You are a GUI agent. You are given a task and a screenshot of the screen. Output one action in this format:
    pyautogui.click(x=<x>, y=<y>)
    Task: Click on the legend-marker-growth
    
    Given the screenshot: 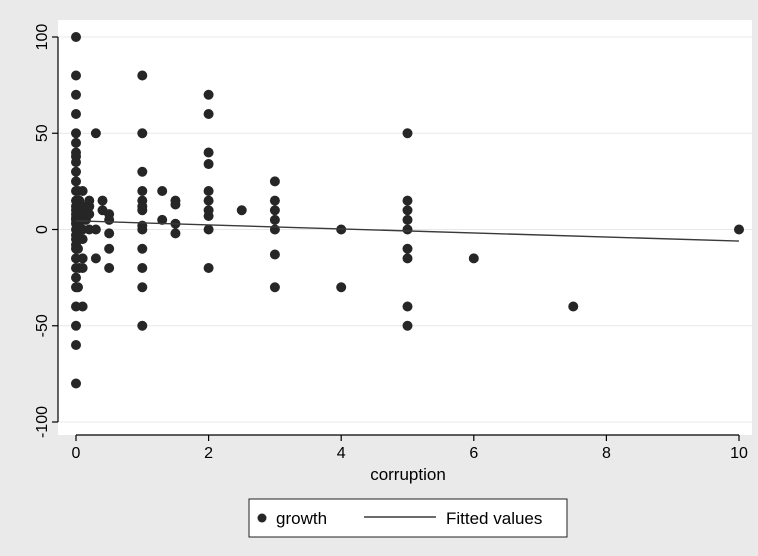 What is the action you would take?
    pyautogui.click(x=262, y=518)
    